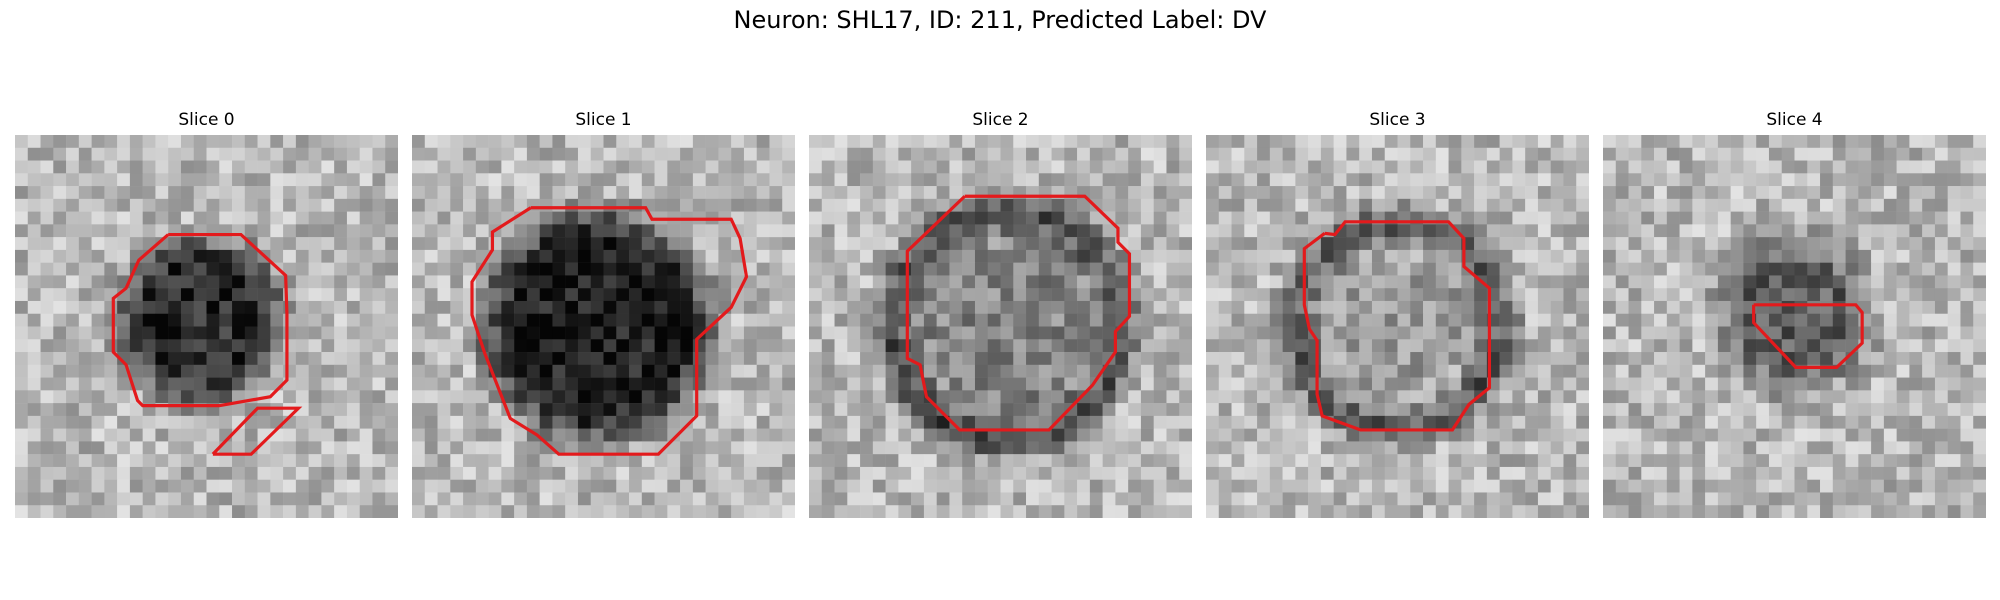  I want to click on slice-title: Slice 4, so click(1794, 120).